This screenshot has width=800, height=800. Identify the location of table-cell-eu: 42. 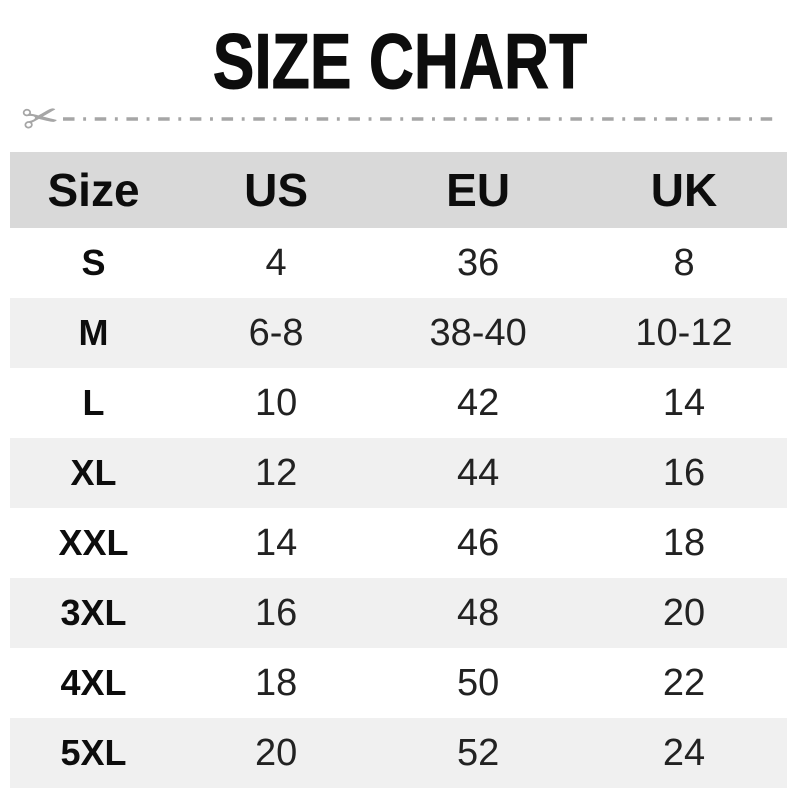
(478, 403).